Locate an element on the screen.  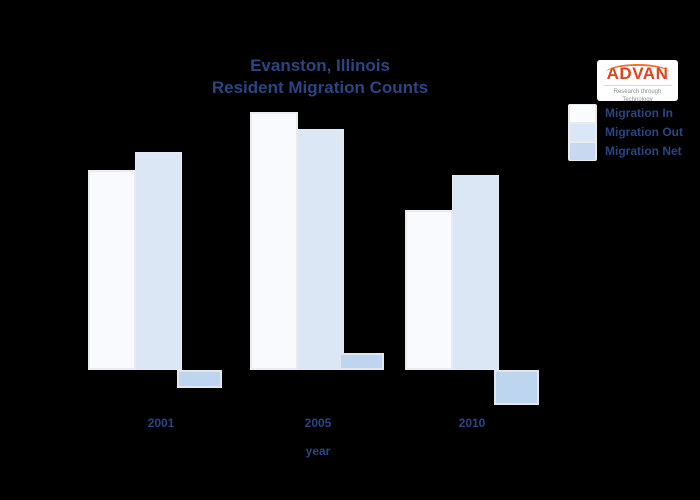
legend-swatch-migration-in is located at coordinates (582, 113).